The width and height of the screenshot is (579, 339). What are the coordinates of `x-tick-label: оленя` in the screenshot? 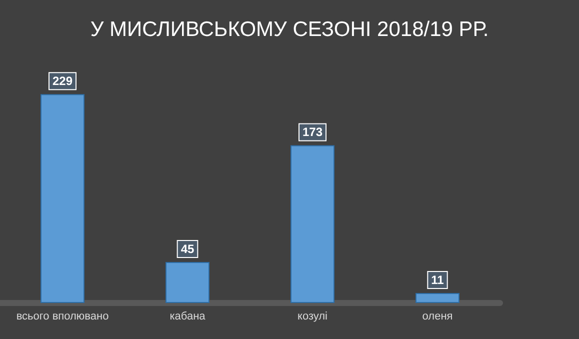 It's located at (437, 316).